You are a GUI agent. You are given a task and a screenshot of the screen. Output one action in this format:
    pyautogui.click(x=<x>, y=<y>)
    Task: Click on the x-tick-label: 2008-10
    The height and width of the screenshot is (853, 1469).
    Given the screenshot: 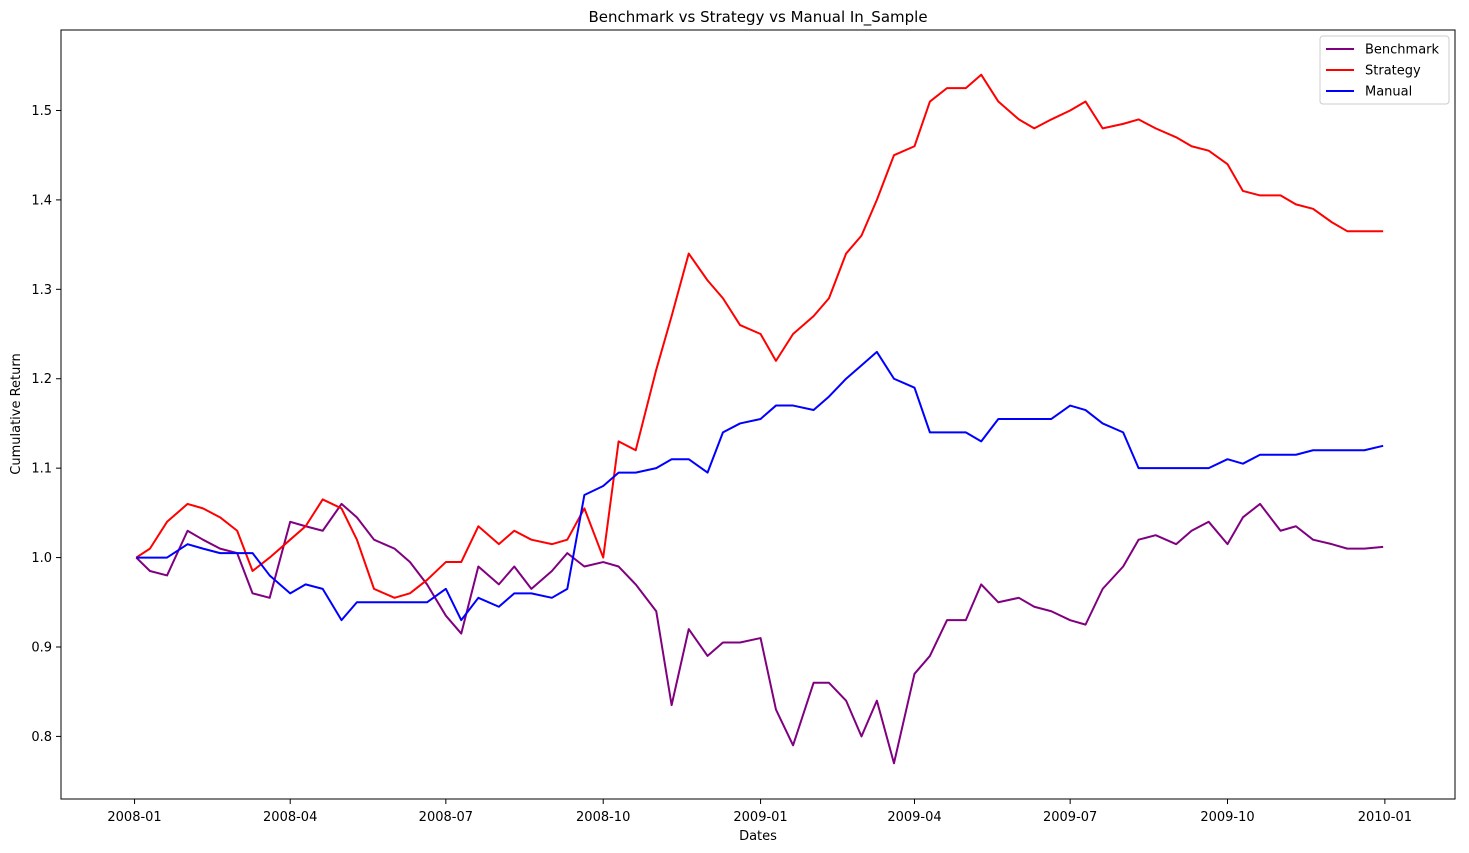 What is the action you would take?
    pyautogui.click(x=603, y=817)
    